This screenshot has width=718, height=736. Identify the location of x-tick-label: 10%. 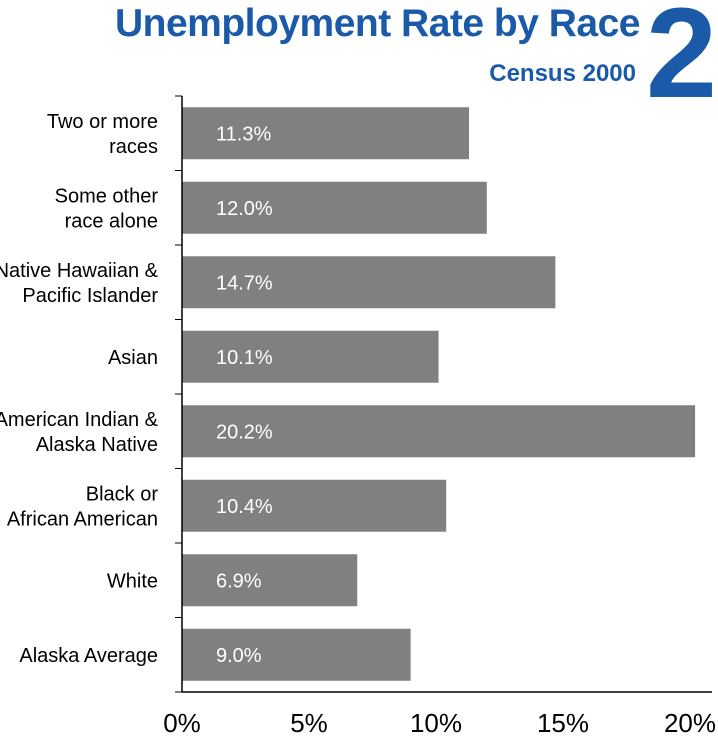
(436, 722).